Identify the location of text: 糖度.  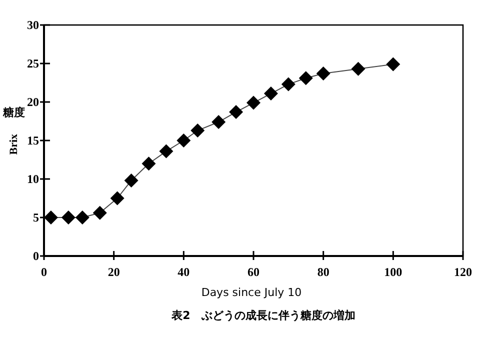
(13, 112).